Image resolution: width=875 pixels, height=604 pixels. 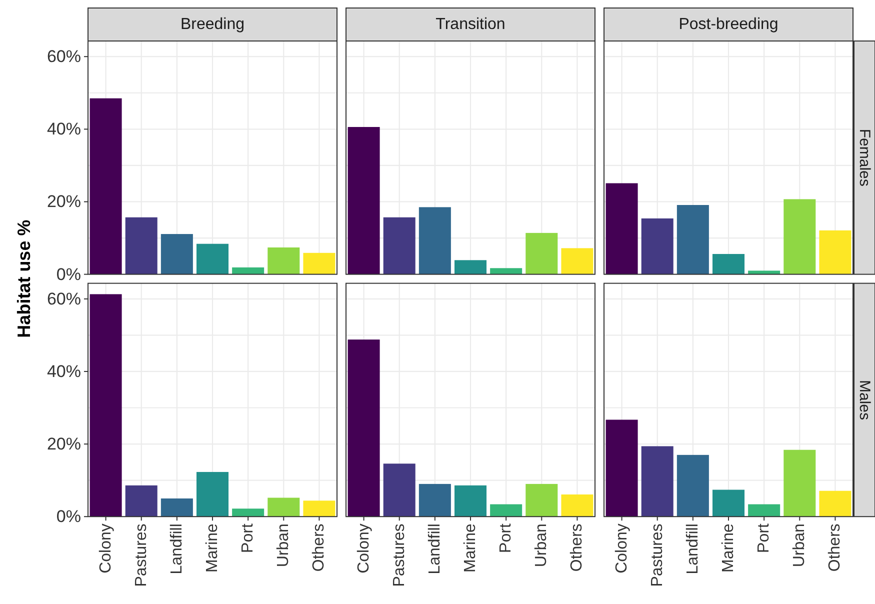 What do you see at coordinates (212, 24) in the screenshot?
I see `chart-title: Breeding` at bounding box center [212, 24].